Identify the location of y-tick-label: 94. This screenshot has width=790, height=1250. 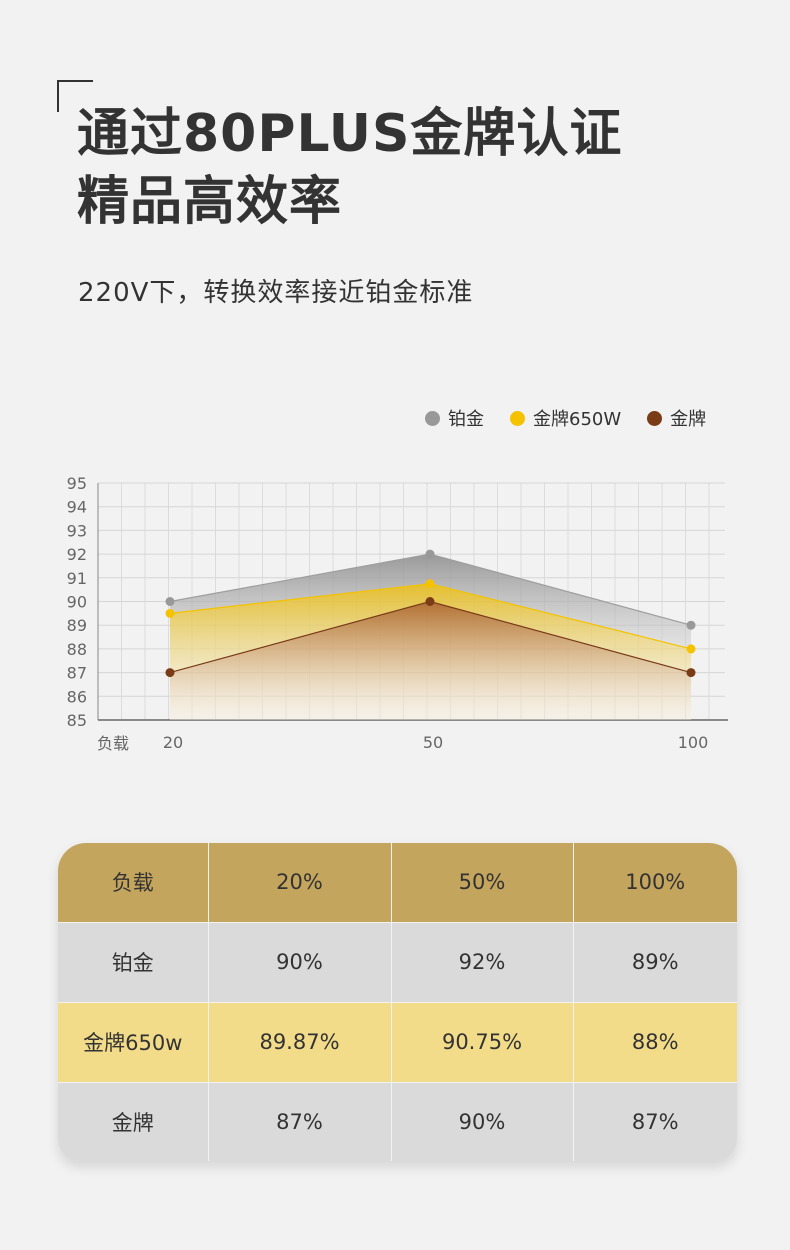
(77, 507).